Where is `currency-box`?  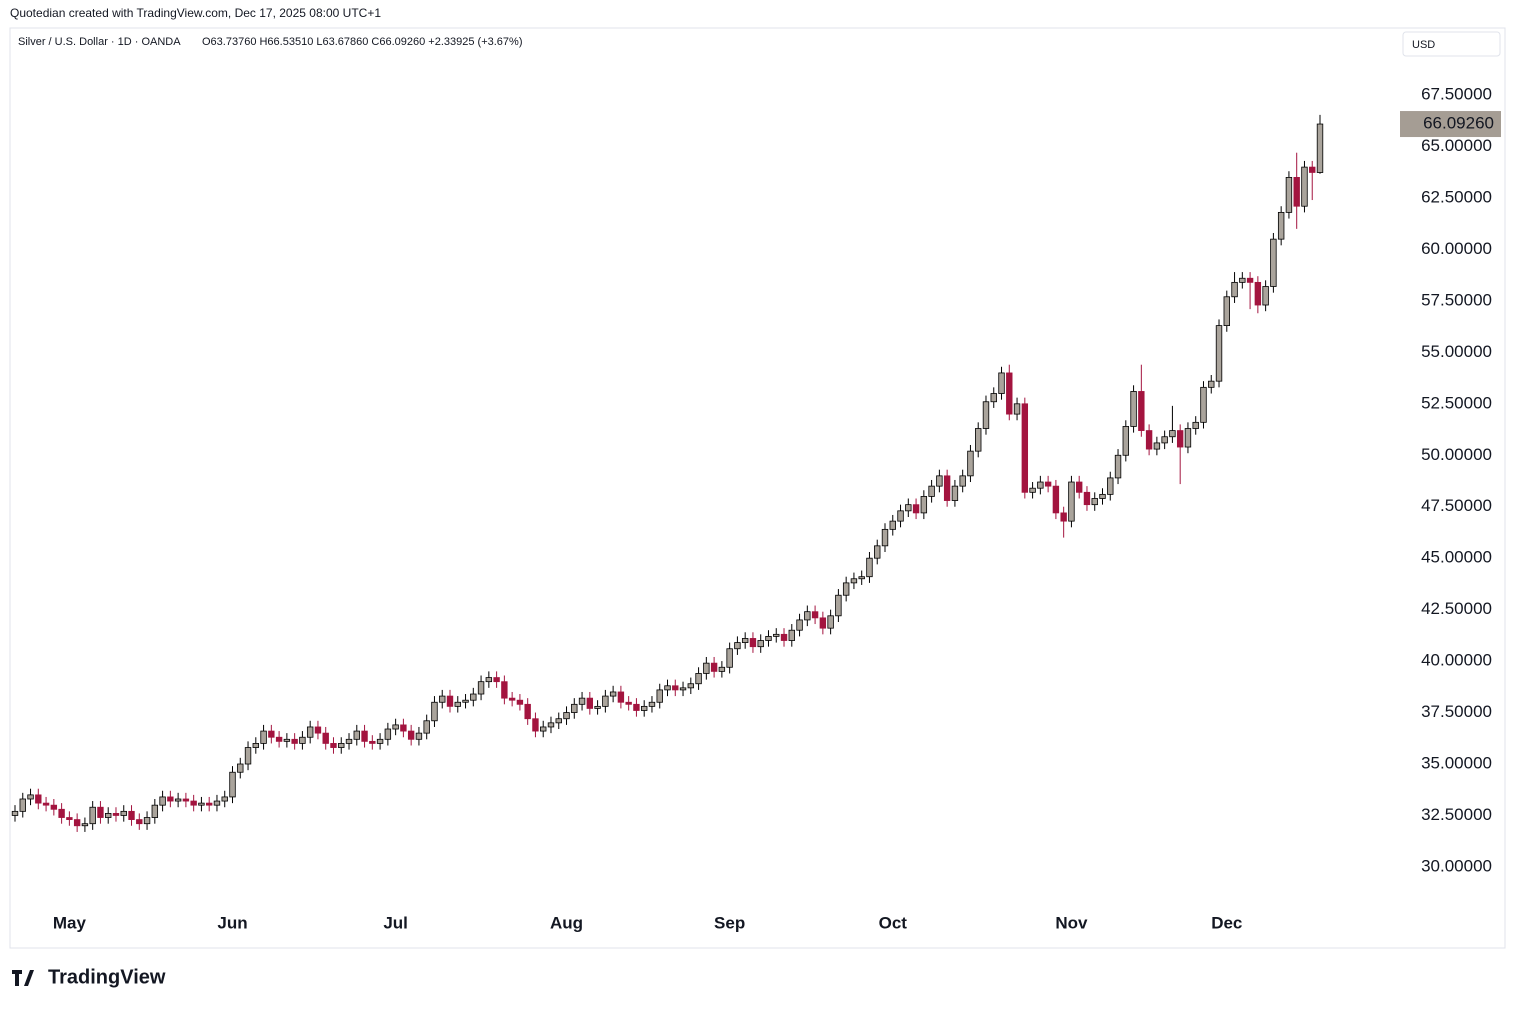
currency-box is located at coordinates (1451, 44).